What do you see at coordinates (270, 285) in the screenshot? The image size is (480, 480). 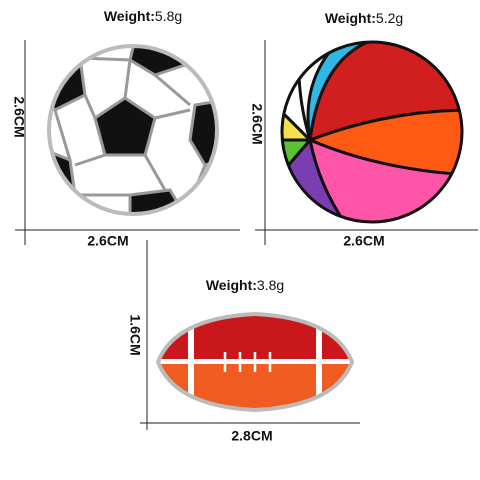 I see `weight-value: 3.8g` at bounding box center [270, 285].